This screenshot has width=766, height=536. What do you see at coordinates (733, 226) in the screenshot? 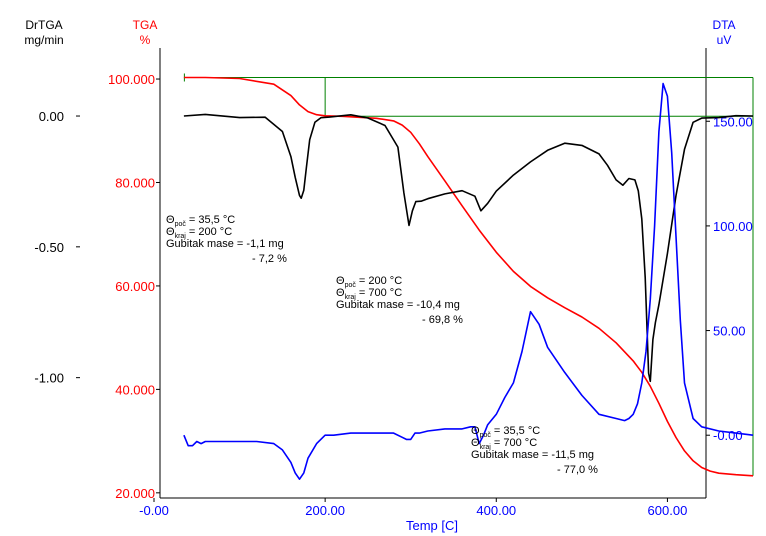
I see `dta-tick-label: 100.00` at bounding box center [733, 226].